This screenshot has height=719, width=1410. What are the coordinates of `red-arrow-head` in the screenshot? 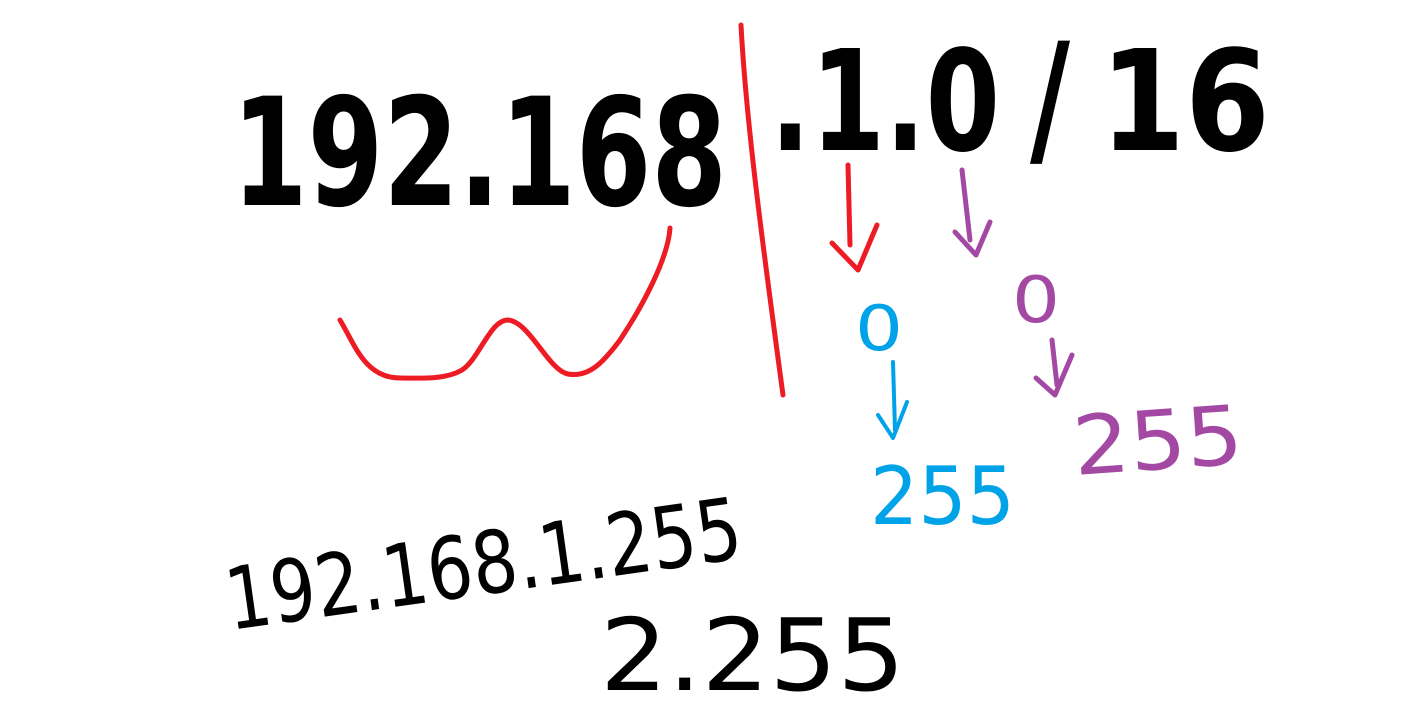 It's located at (854, 247).